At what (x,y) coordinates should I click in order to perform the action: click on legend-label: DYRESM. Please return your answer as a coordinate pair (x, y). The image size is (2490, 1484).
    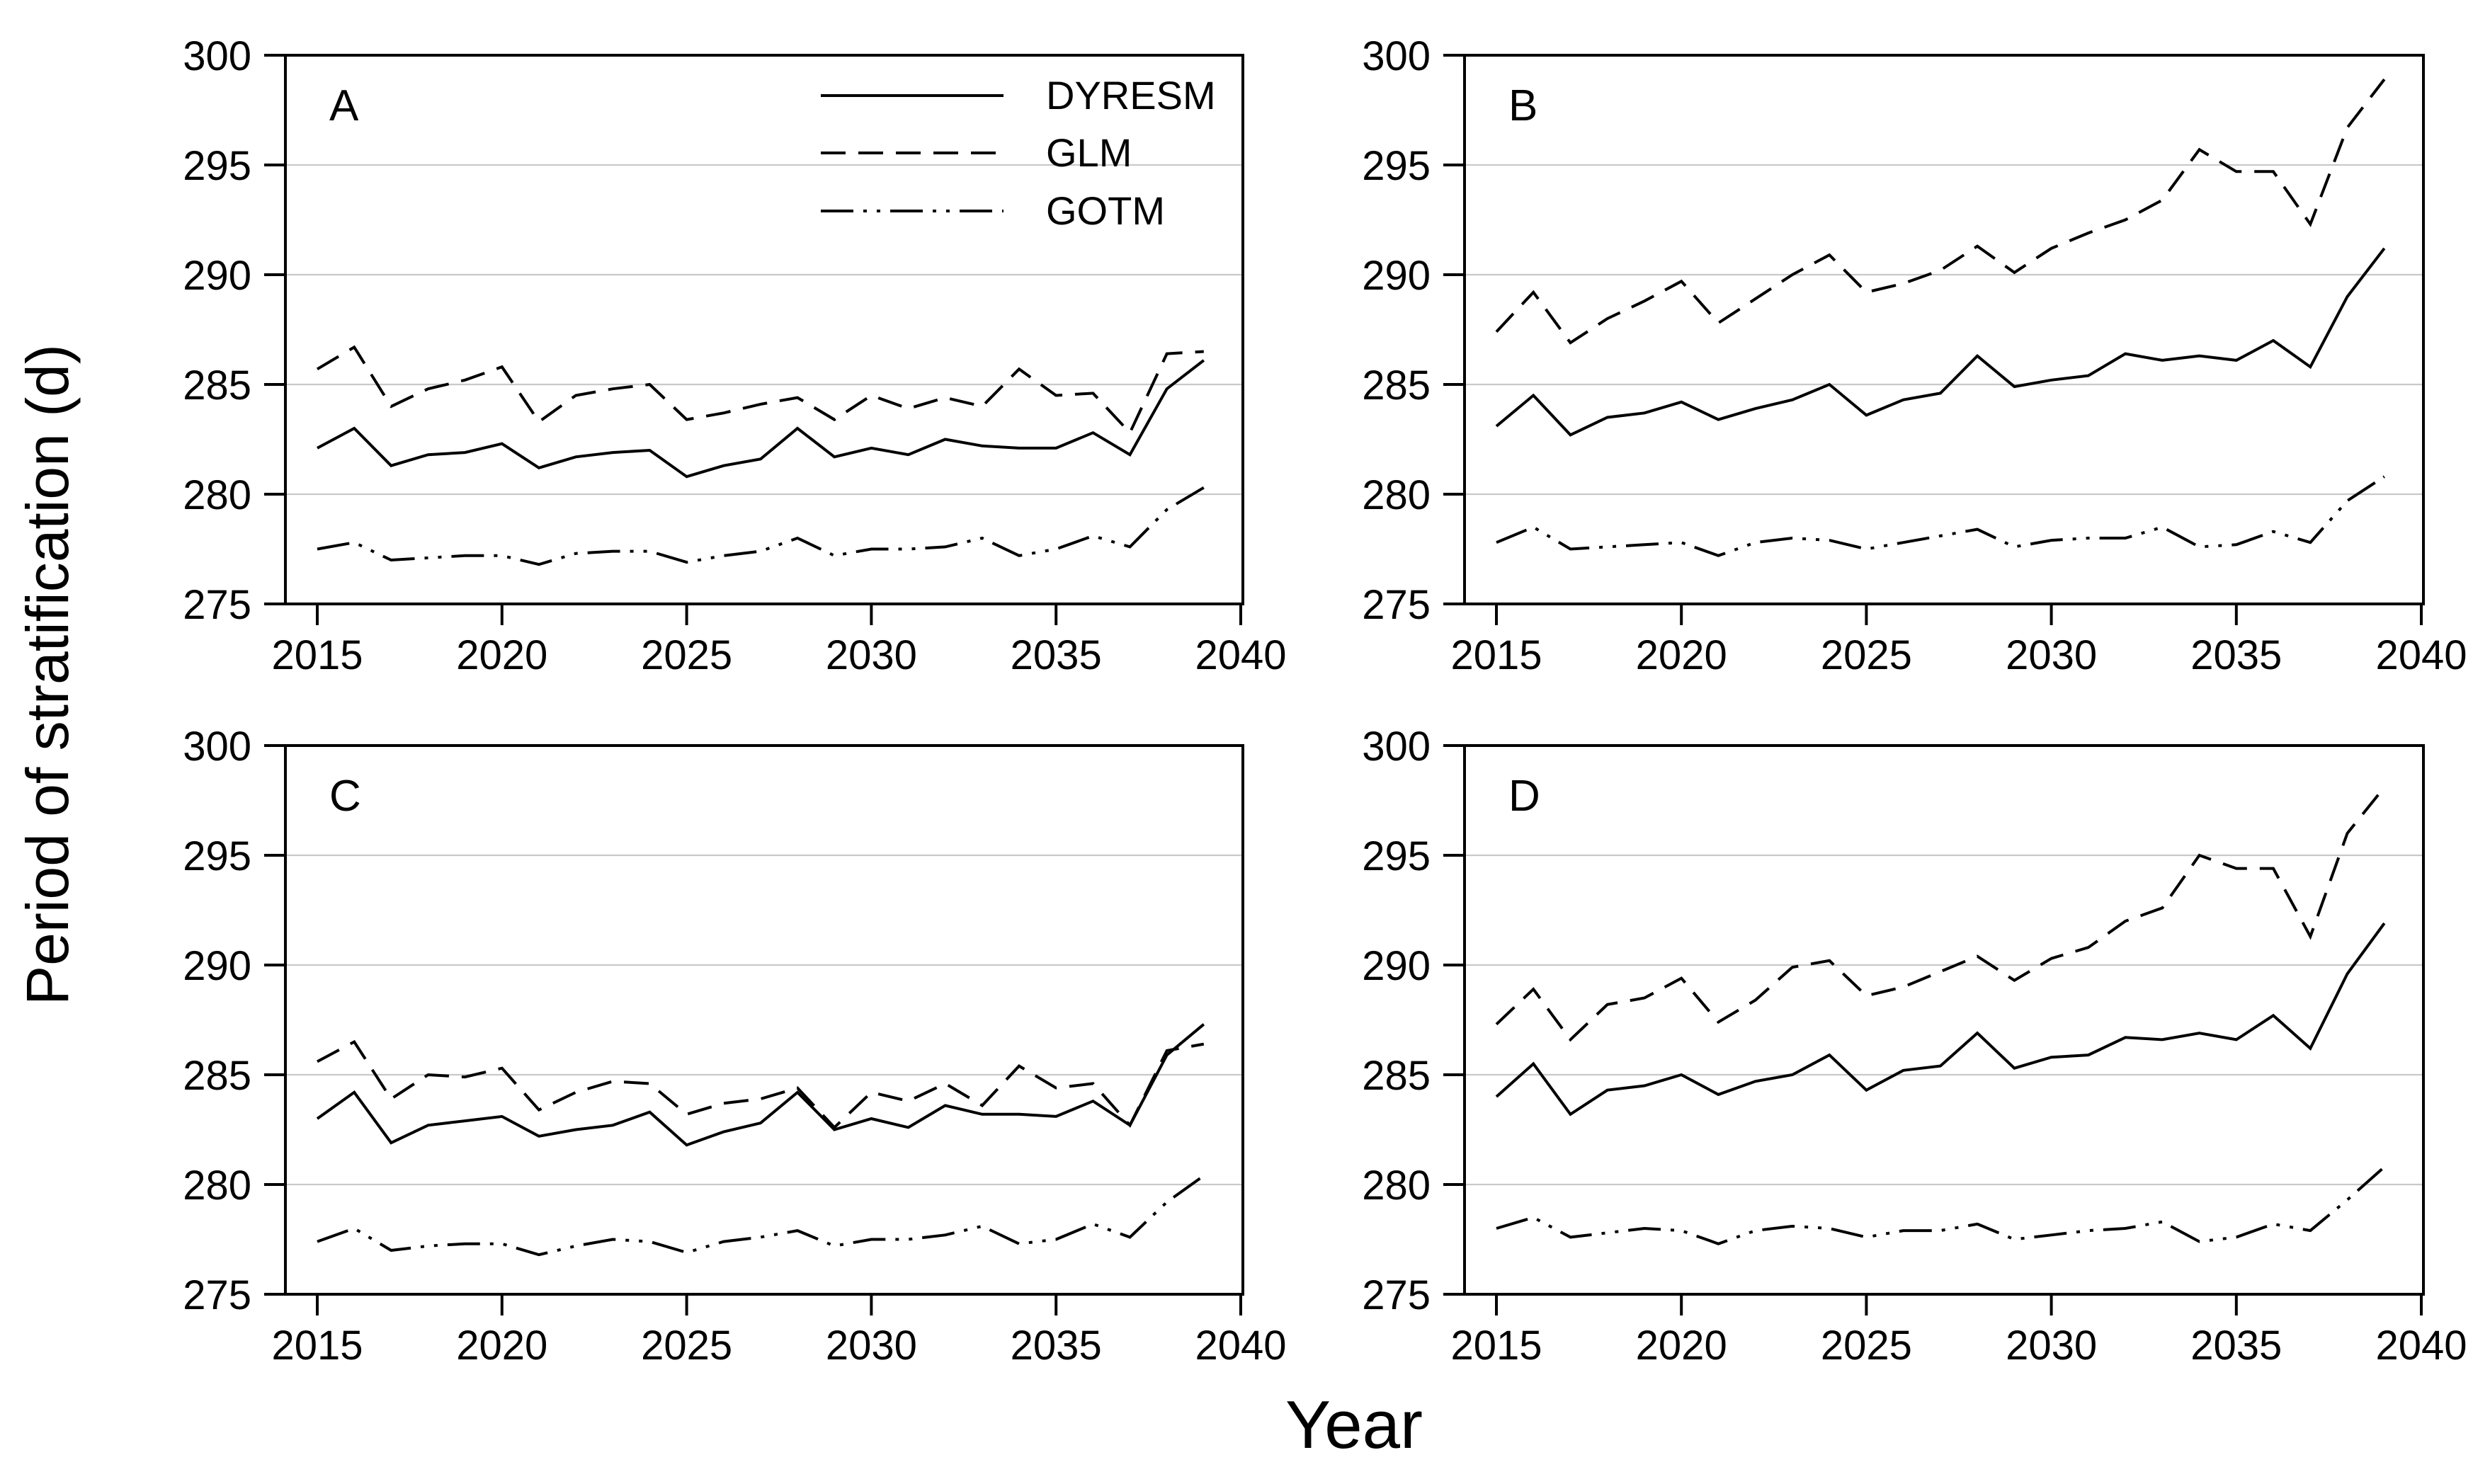
    Looking at the image, I should click on (1131, 95).